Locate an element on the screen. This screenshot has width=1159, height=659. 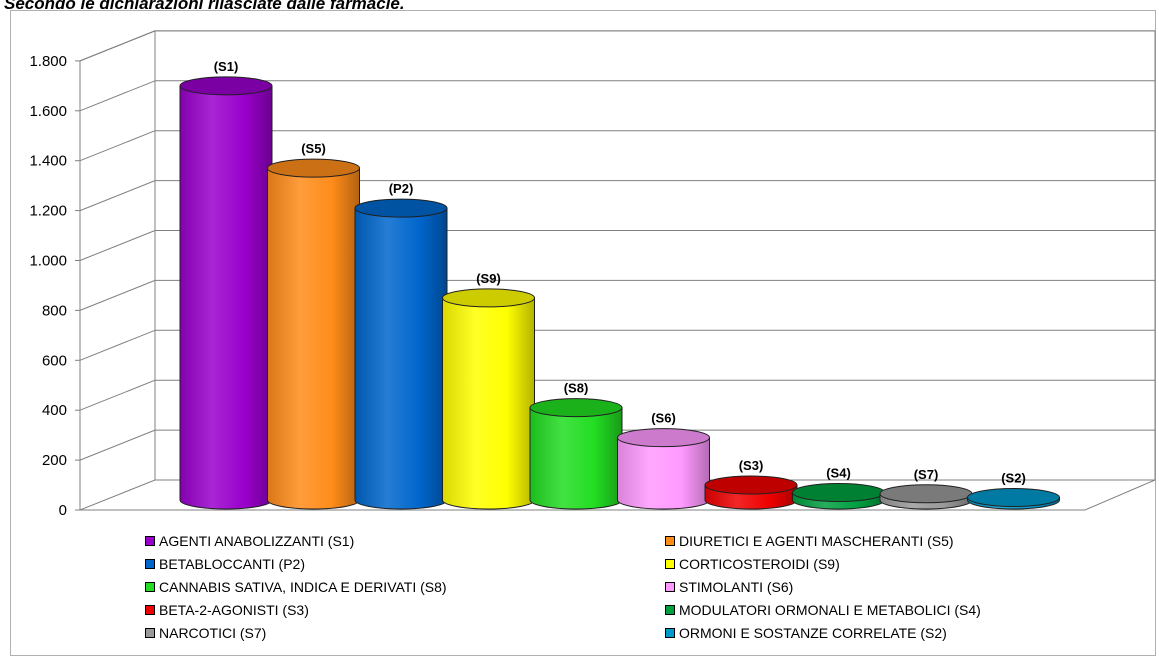
legend-item: MODULATORI ORMONALI E METABOLICI (S4) is located at coordinates (823, 610).